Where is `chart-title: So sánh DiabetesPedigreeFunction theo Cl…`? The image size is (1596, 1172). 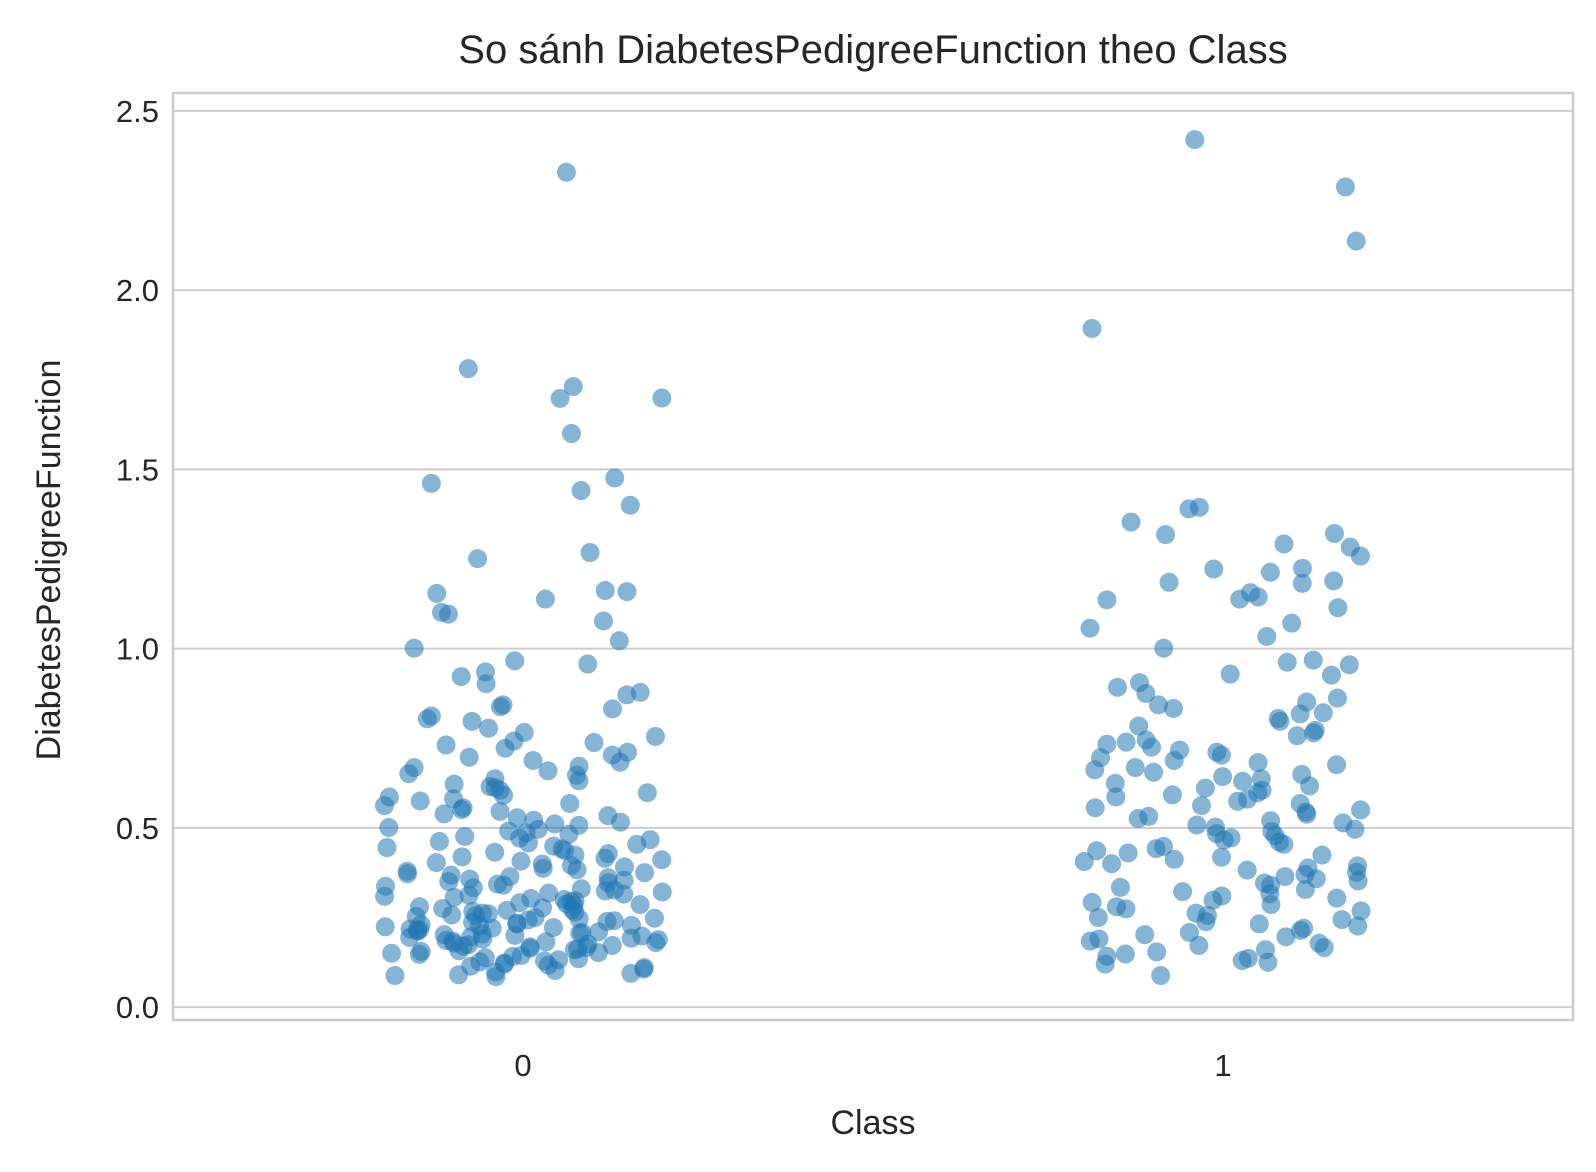 chart-title: So sánh DiabetesPedigreeFunction theo Cl… is located at coordinates (872, 50).